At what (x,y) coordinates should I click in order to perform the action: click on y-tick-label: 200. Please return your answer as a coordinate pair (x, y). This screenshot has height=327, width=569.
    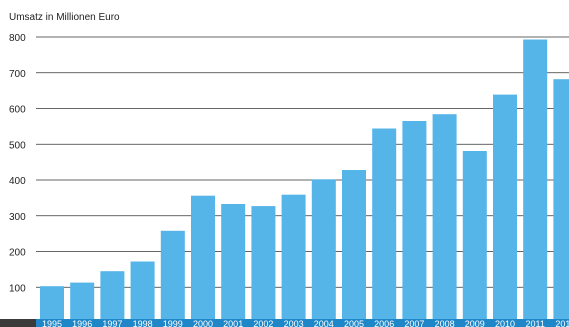
    Looking at the image, I should click on (17, 253).